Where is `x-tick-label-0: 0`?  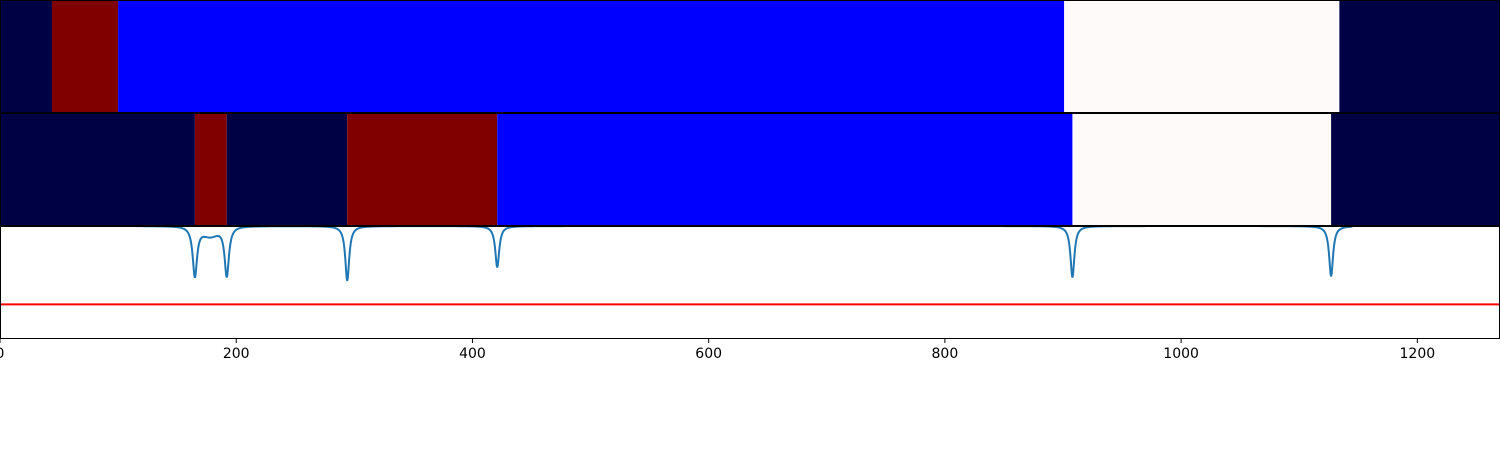 x-tick-label-0: 0 is located at coordinates (2, 354).